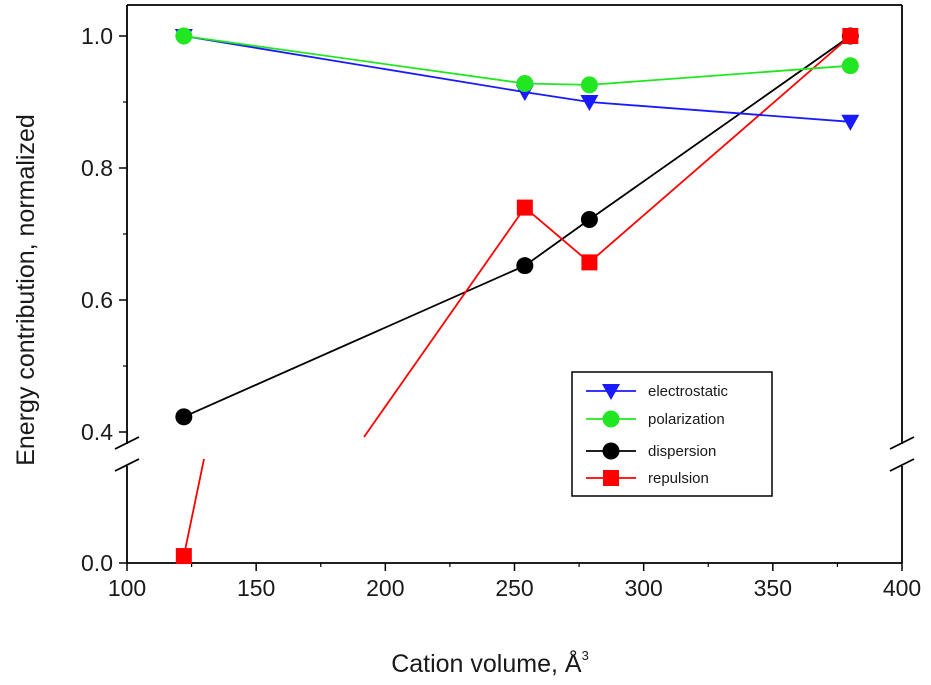  I want to click on x-tick-label: 250, so click(514, 588).